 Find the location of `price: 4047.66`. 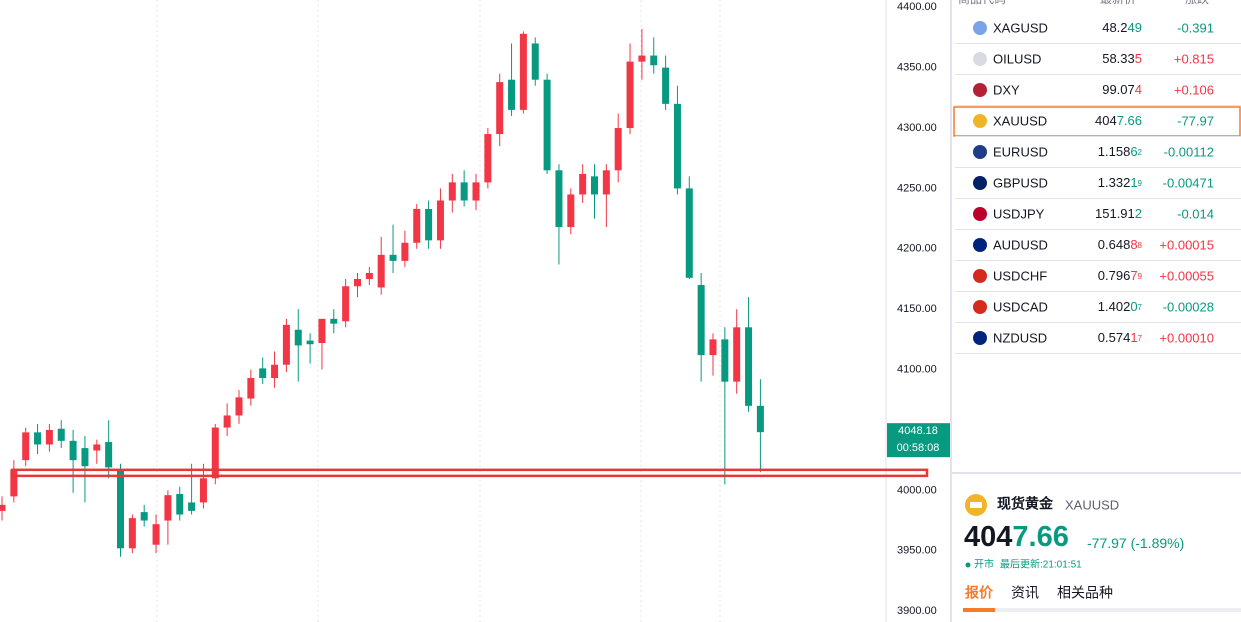

price: 4047.66 is located at coordinates (1118, 120).